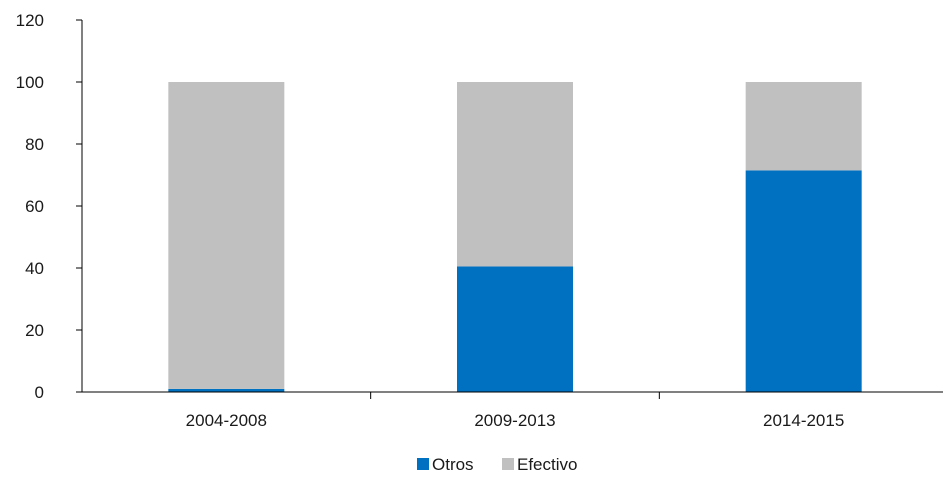 The width and height of the screenshot is (943, 478). What do you see at coordinates (30, 20) in the screenshot?
I see `y-tick-label: 120` at bounding box center [30, 20].